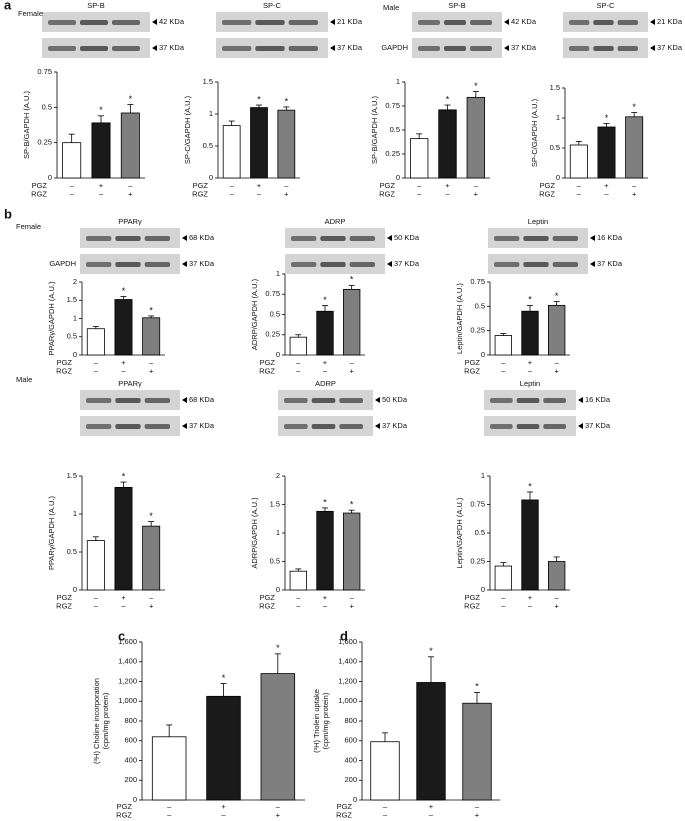 Image resolution: width=685 pixels, height=821 pixels. I want to click on blot-size-label: 42 KDa, so click(172, 21).